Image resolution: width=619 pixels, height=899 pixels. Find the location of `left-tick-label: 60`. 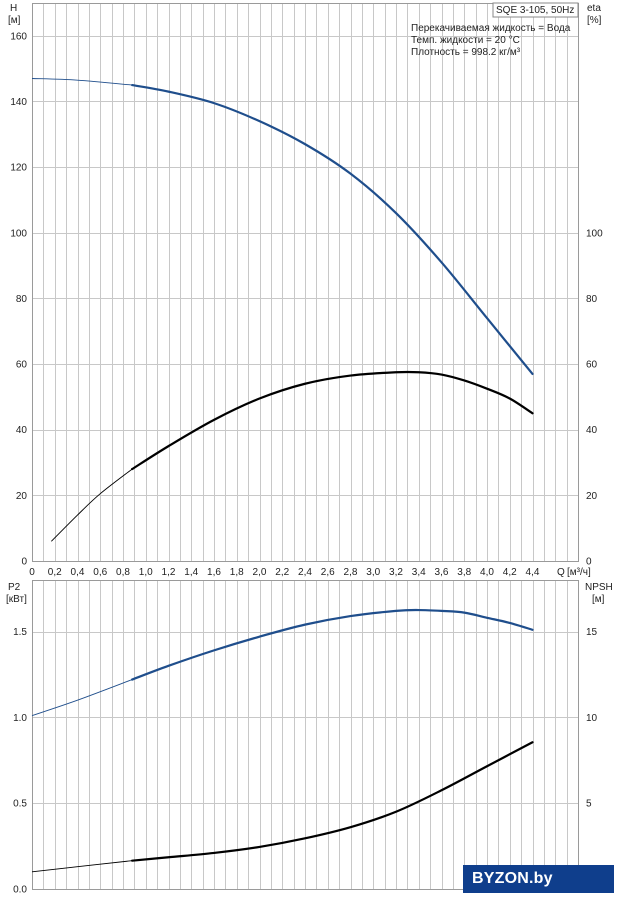

left-tick-label: 60 is located at coordinates (22, 365).